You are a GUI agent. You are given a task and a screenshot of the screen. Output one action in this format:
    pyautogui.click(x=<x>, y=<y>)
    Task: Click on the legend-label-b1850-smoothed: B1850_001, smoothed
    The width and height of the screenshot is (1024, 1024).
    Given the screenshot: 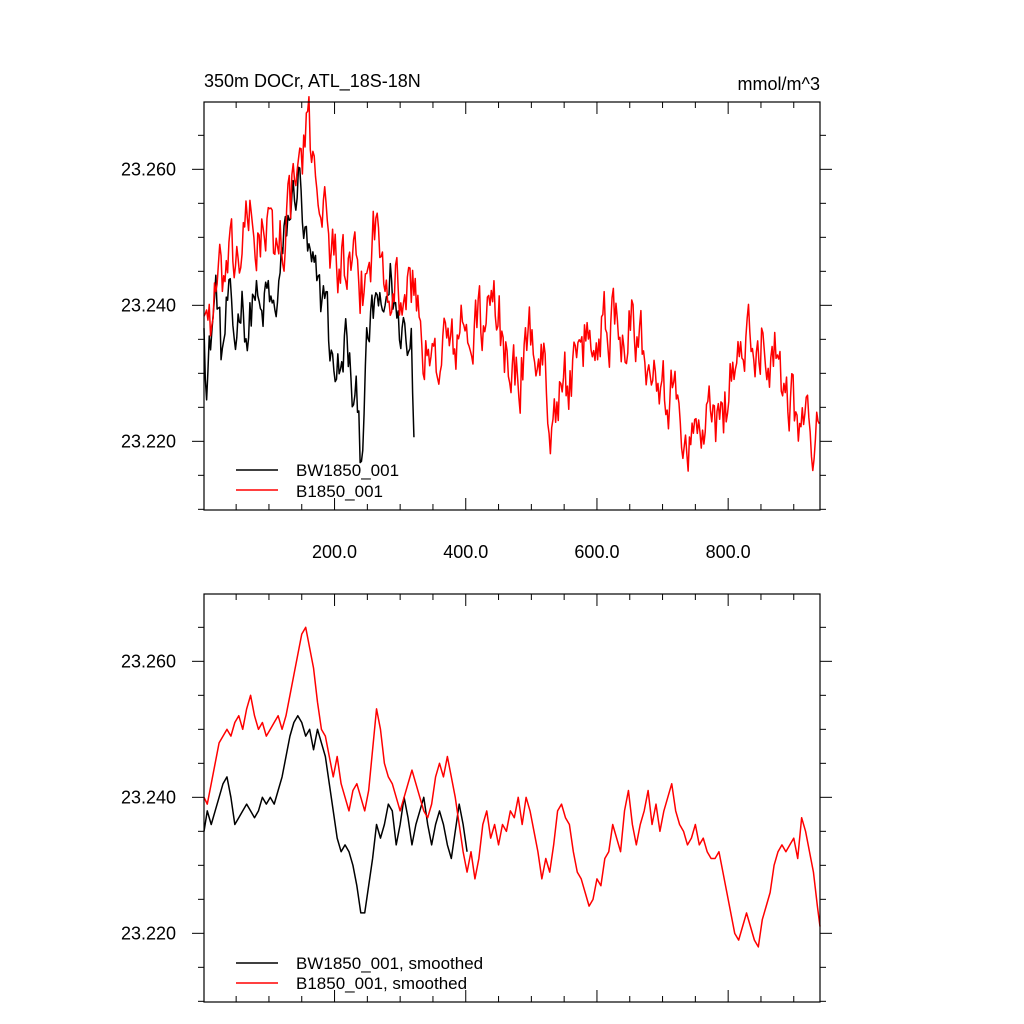 What is the action you would take?
    pyautogui.click(x=381, y=983)
    